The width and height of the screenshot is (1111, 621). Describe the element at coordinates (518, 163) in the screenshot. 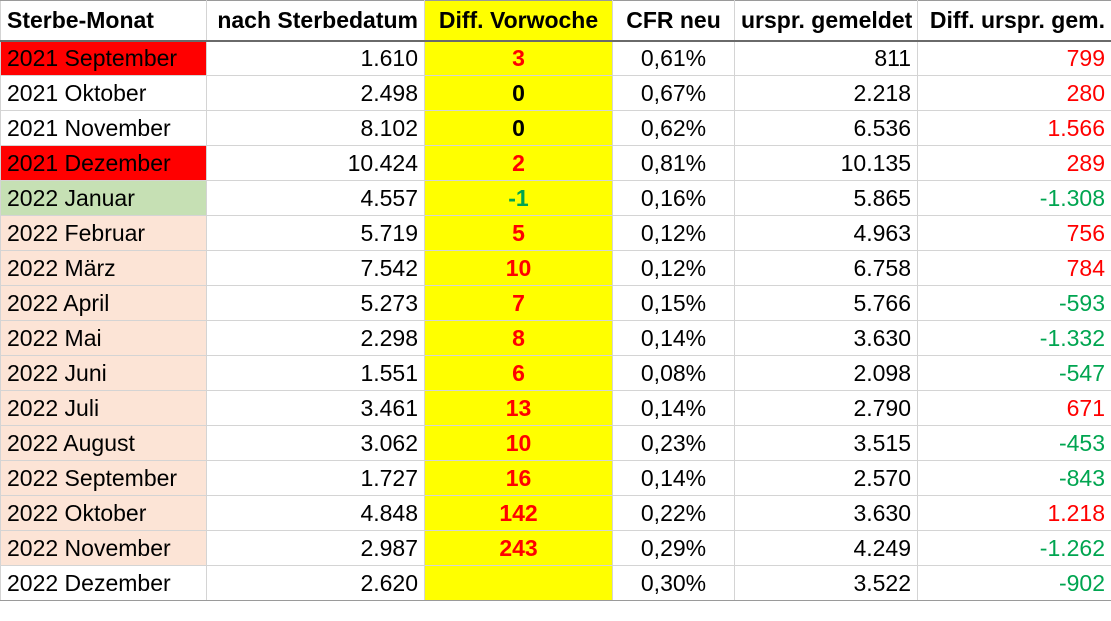

I see `cell-diff-prev-week: 2` at that location.